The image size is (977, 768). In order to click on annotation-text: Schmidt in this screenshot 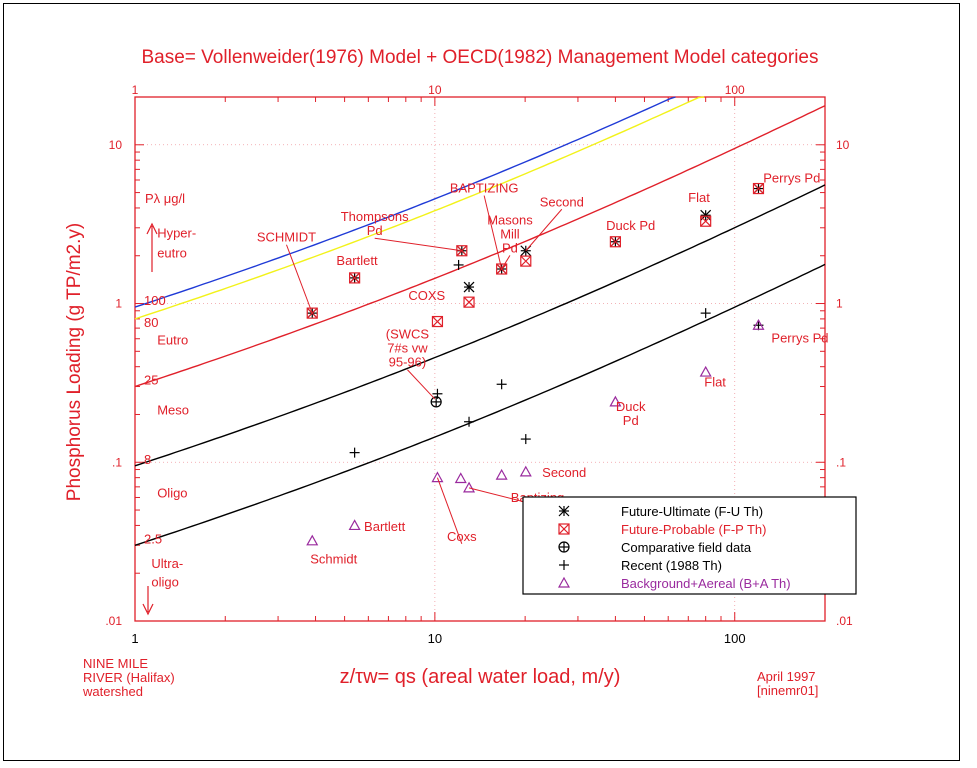, I will do `click(333, 559)`.